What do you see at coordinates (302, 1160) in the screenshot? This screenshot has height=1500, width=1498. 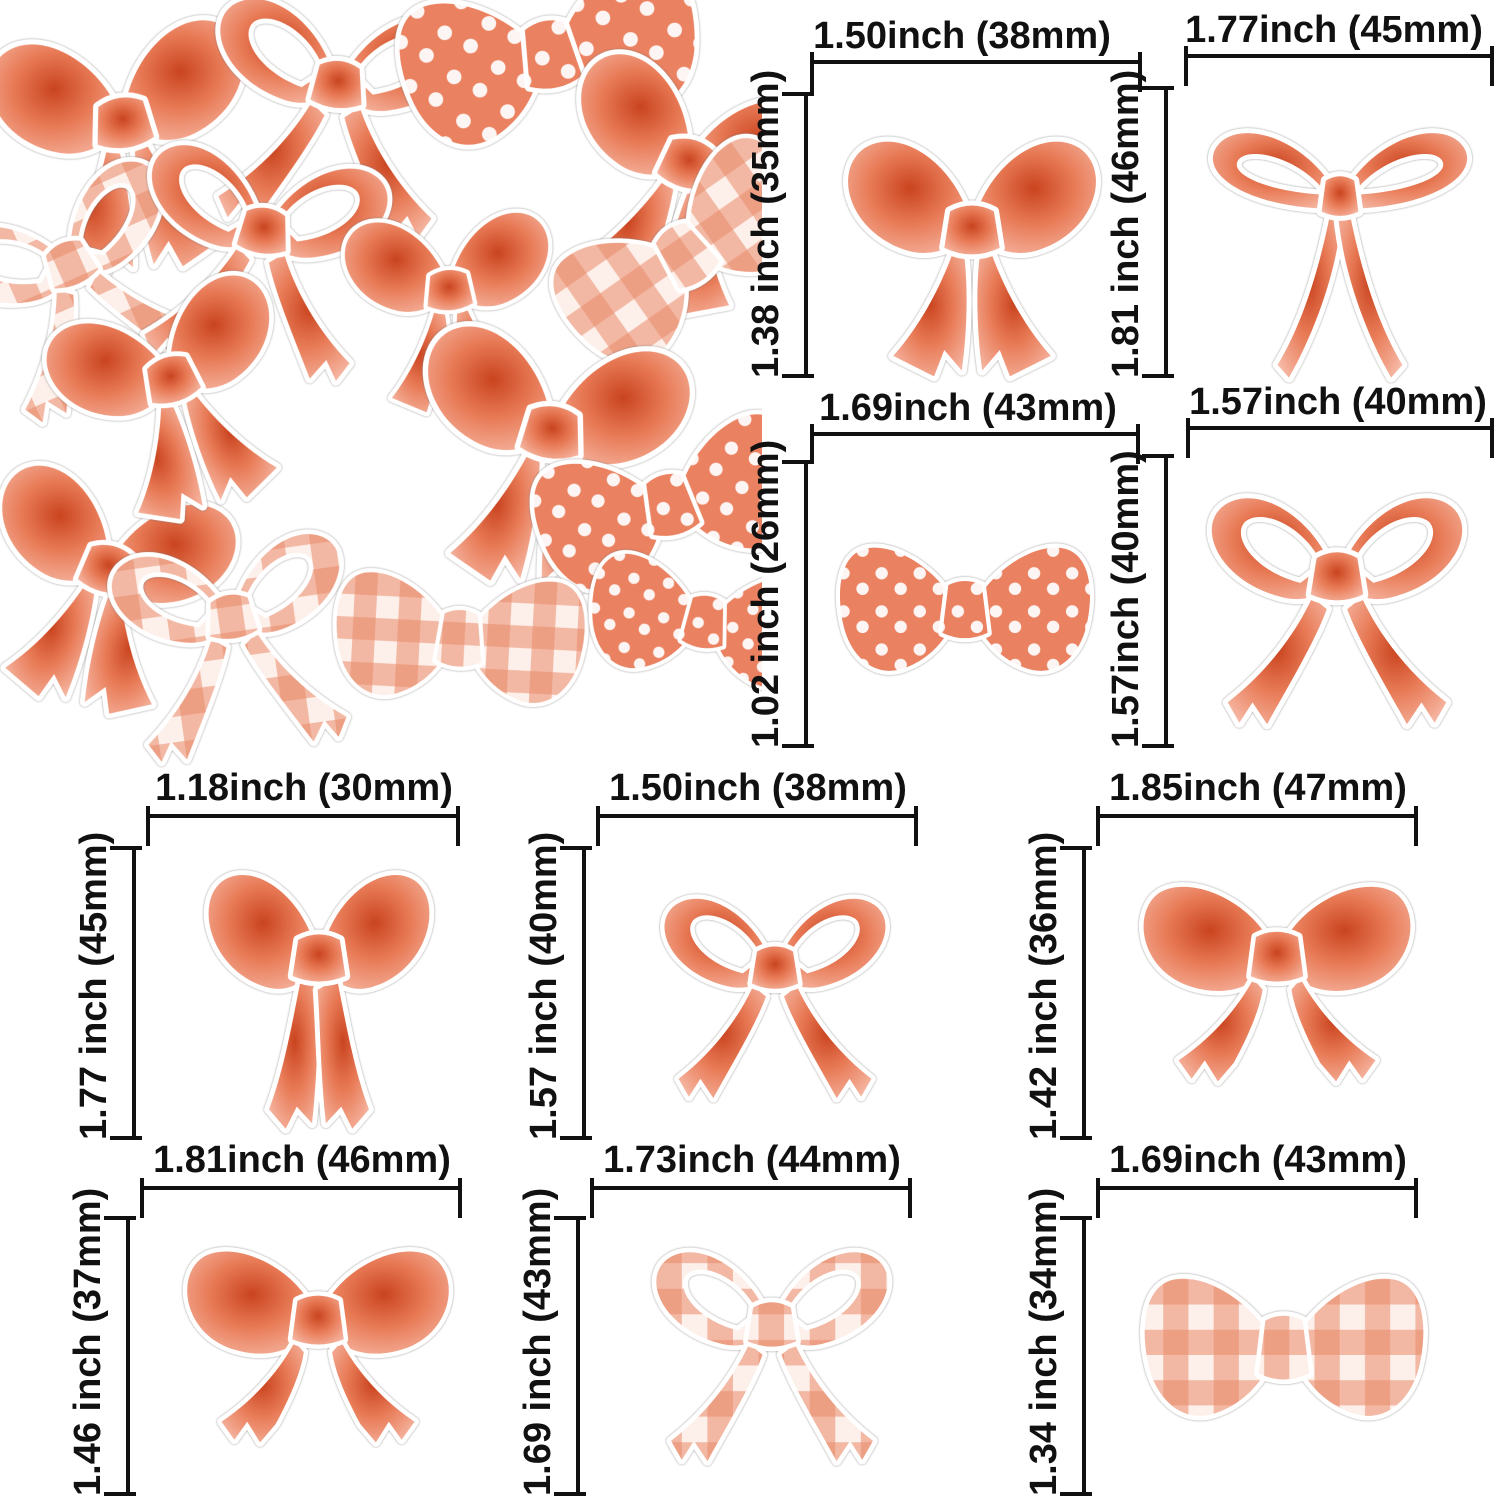 I see `width-dimension-label: 1.81inch (46mm)` at bounding box center [302, 1160].